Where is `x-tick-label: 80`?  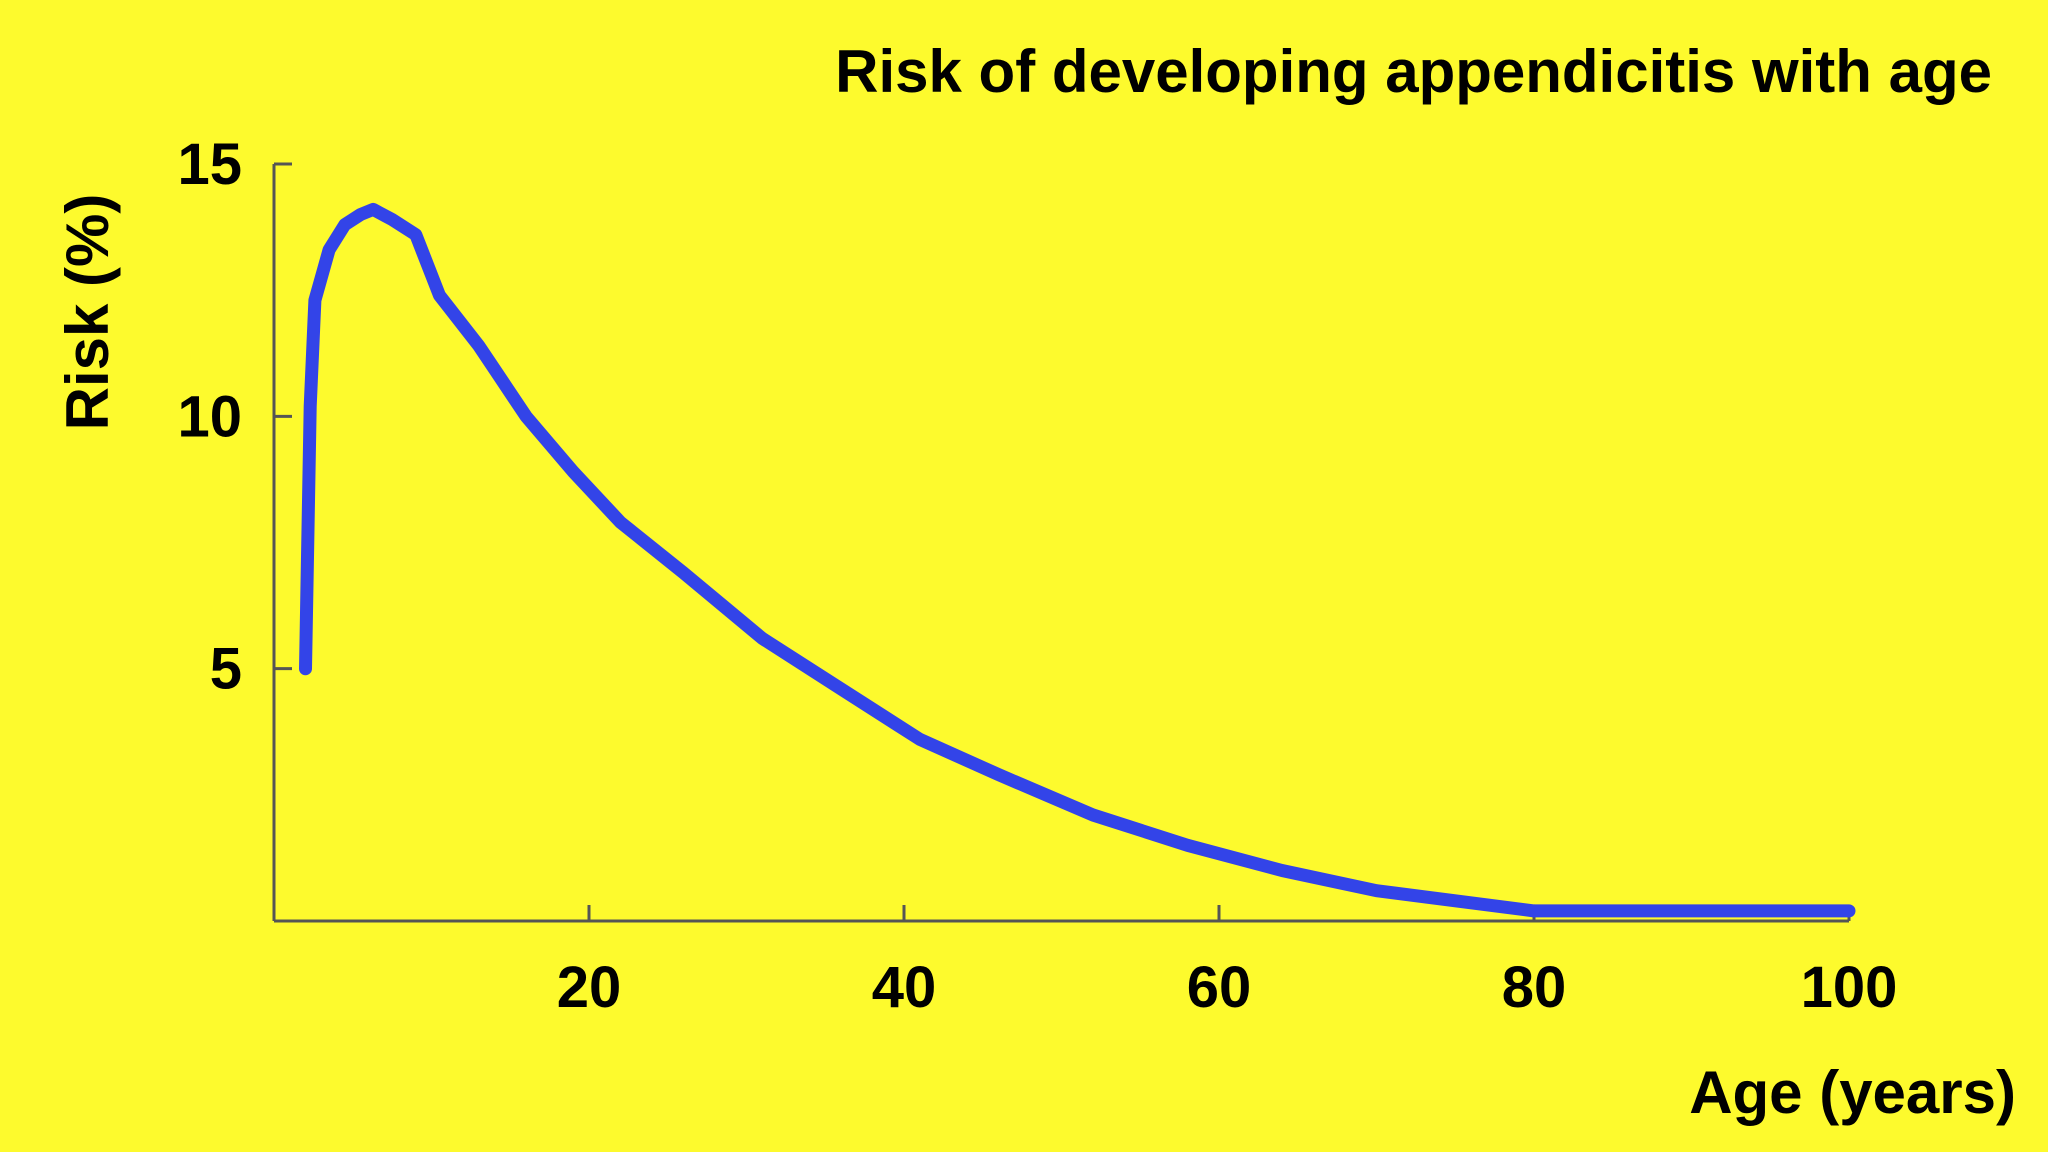 x-tick-label: 80 is located at coordinates (1534, 987).